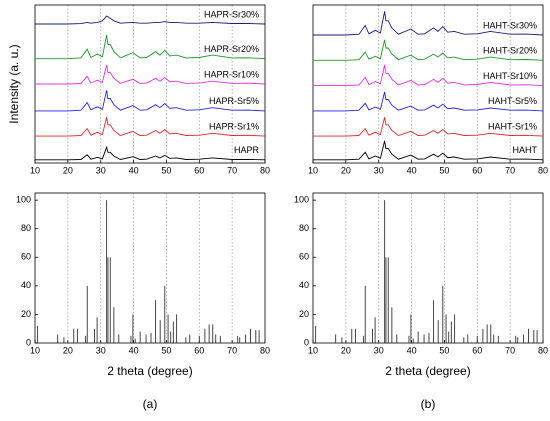 The width and height of the screenshot is (550, 421). What do you see at coordinates (428, 404) in the screenshot?
I see `panel-caption: (b)` at bounding box center [428, 404].